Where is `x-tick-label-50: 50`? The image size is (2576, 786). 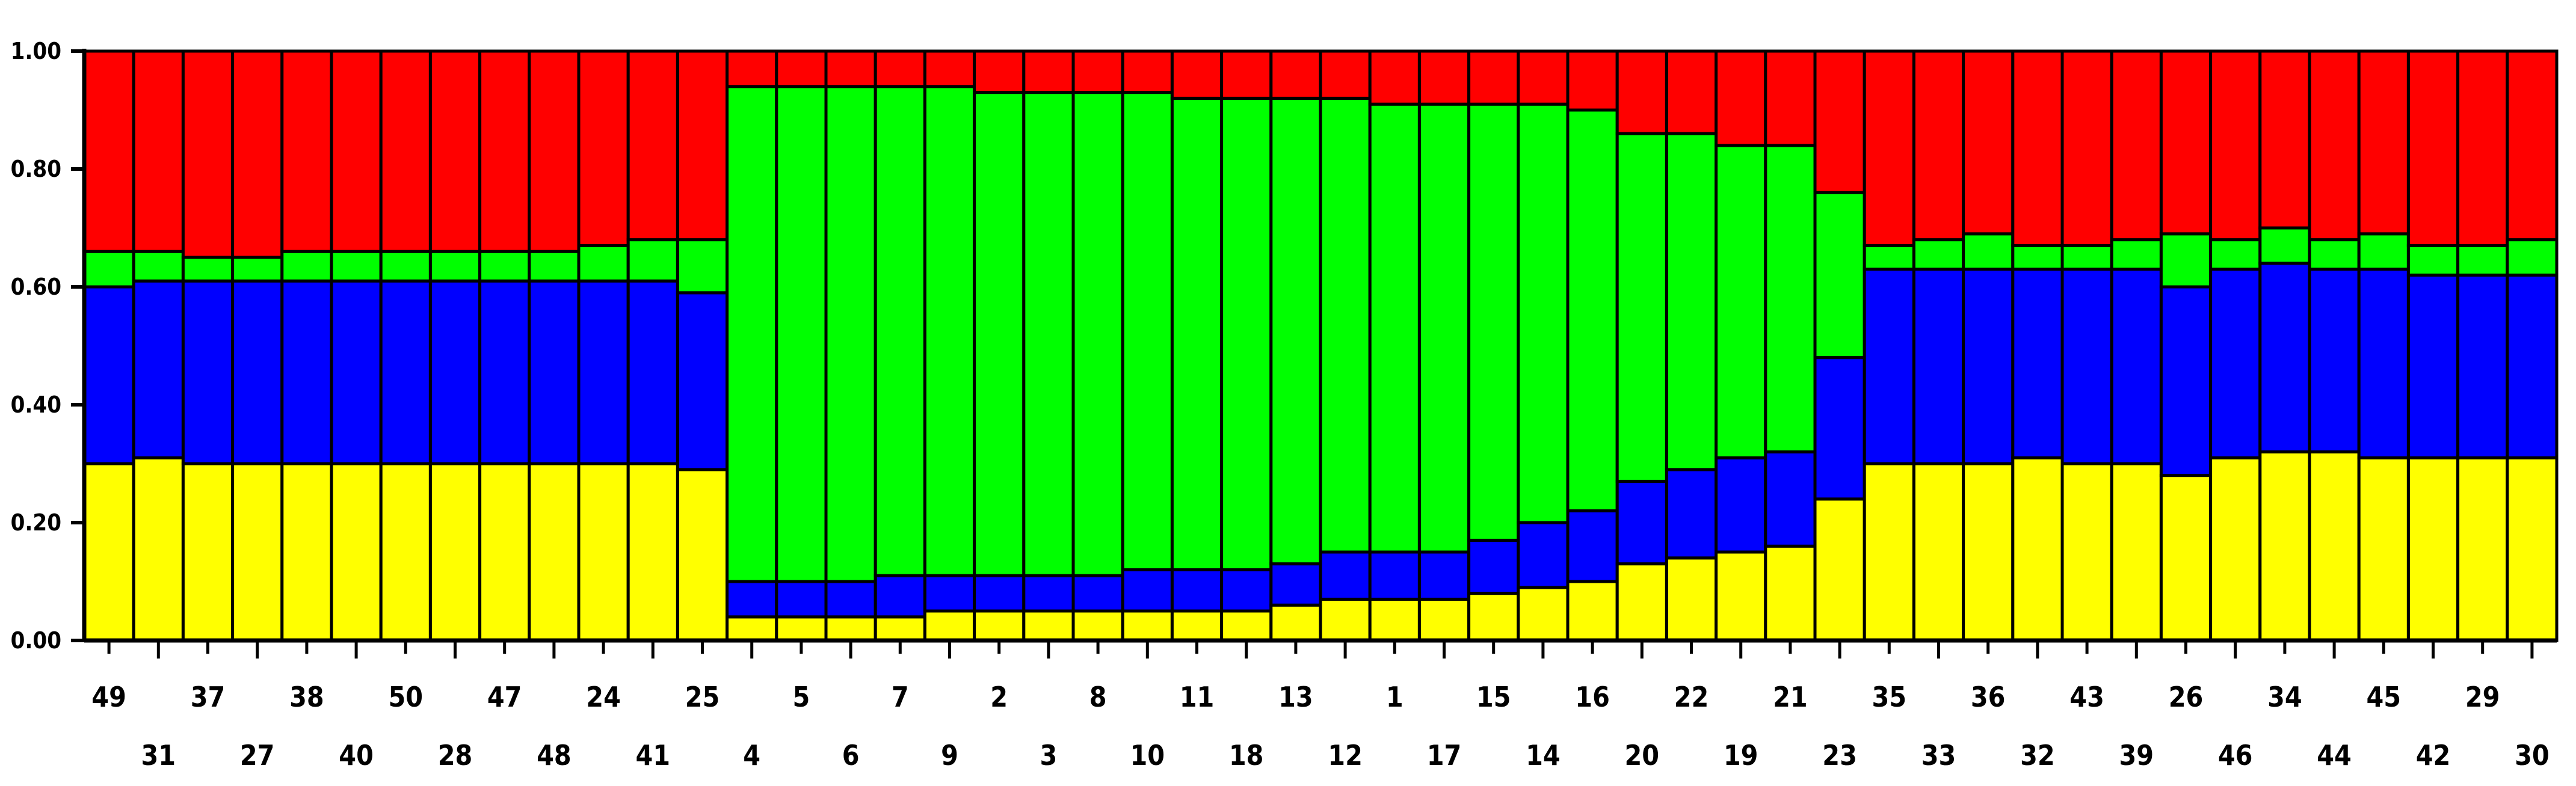 x-tick-label-50: 50 is located at coordinates (406, 697).